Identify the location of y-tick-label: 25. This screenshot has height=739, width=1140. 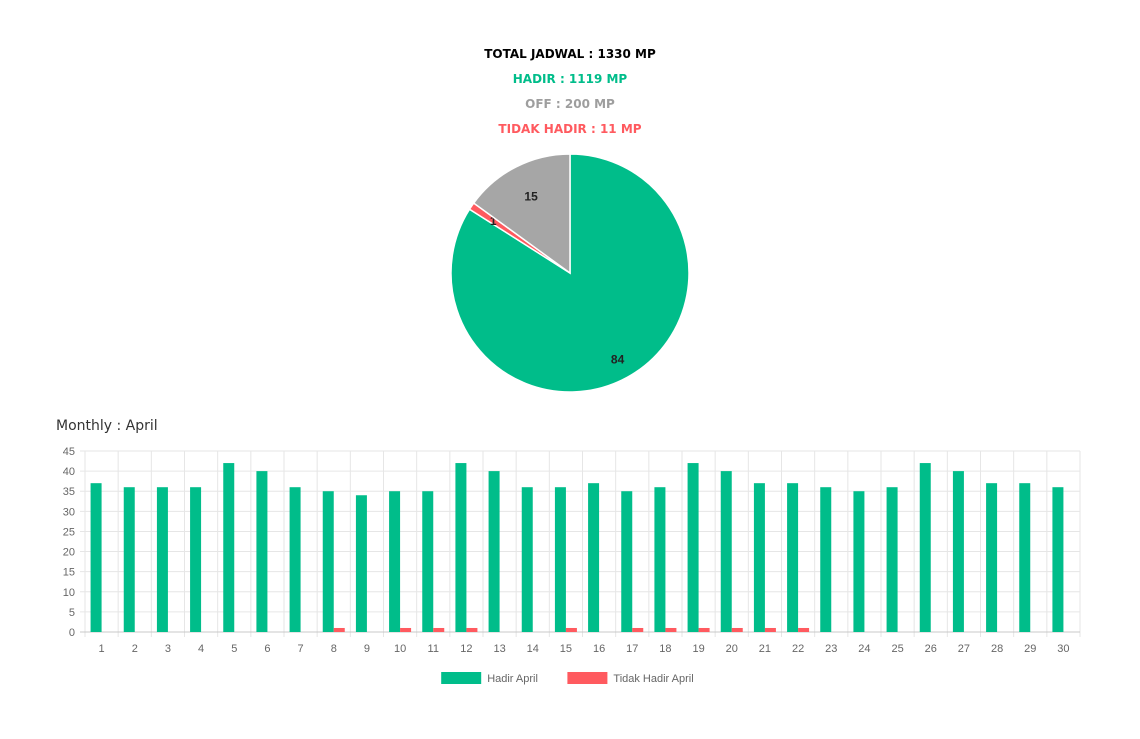
(69, 532).